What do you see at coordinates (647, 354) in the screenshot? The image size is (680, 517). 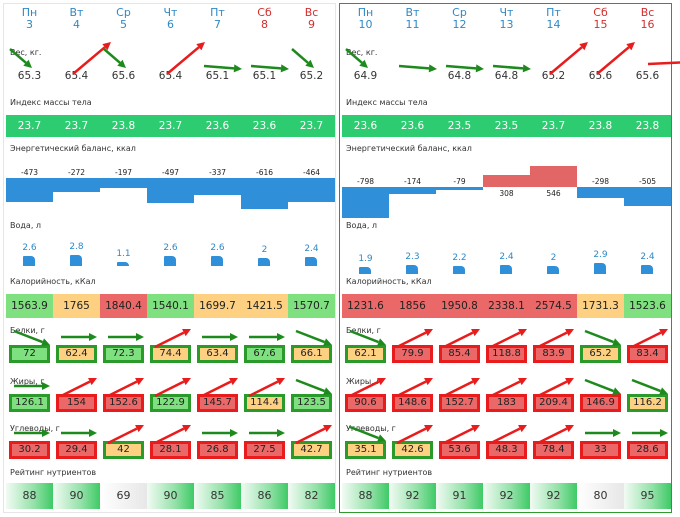 I see `protein-value-6: 83.4` at bounding box center [647, 354].